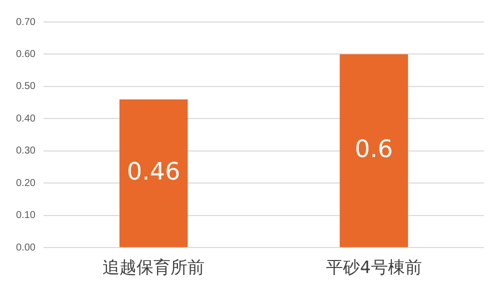 This screenshot has height=290, width=498. I want to click on y-tick-label: 0.30, so click(26, 151).